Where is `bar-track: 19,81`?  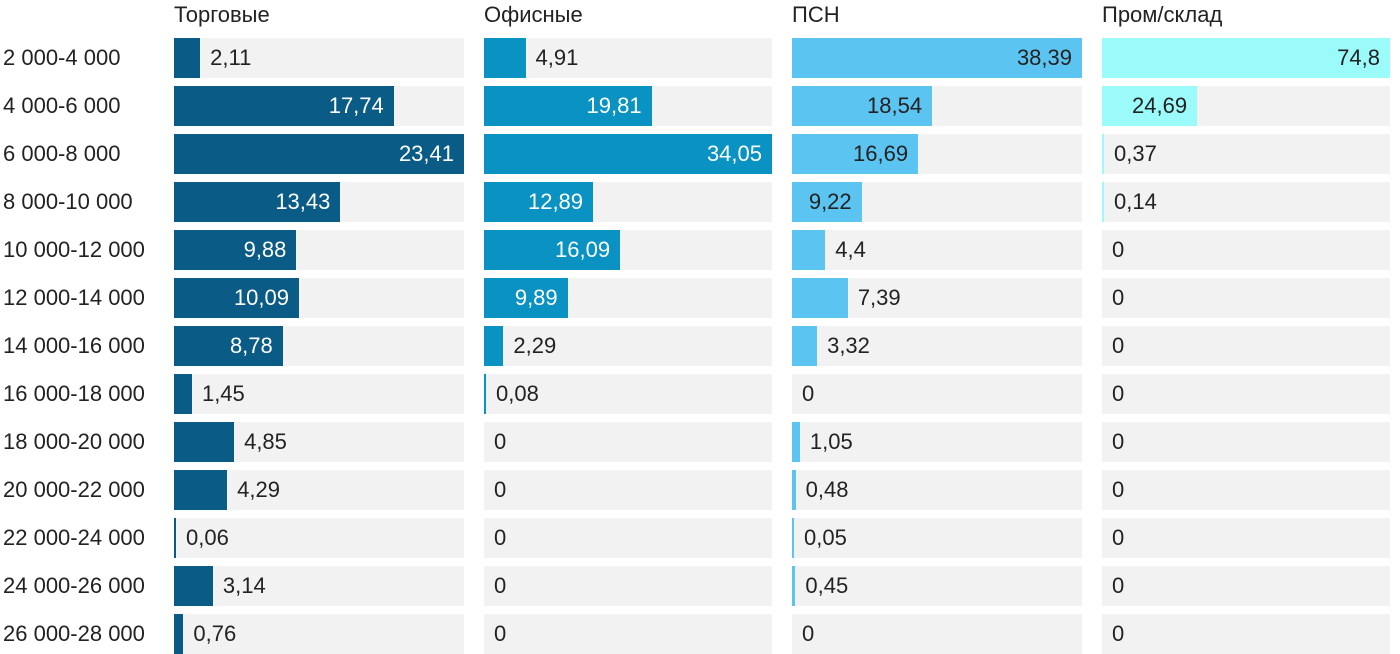
bar-track: 19,81 is located at coordinates (628, 106).